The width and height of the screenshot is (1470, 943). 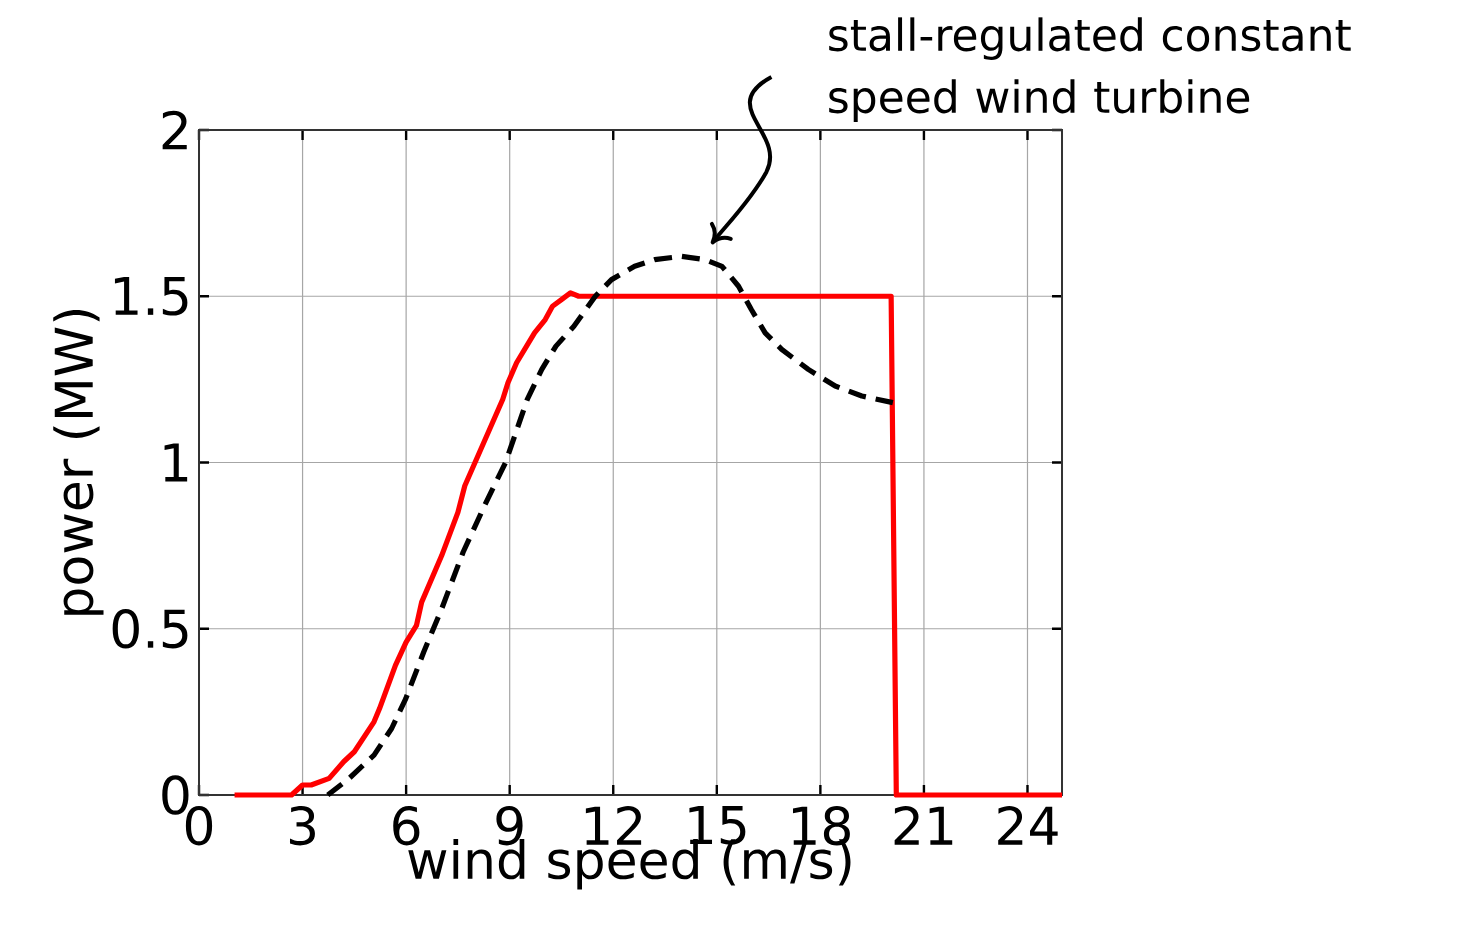 I want to click on x-tick-label: 24, so click(x=1028, y=825).